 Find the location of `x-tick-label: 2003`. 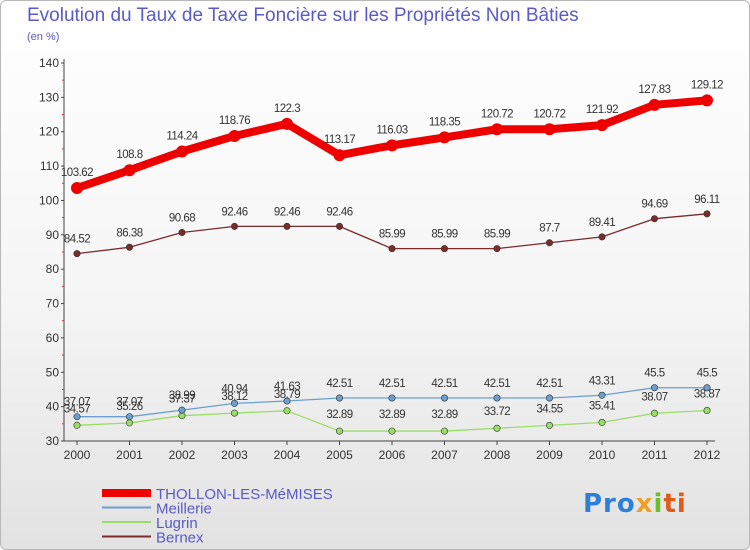

x-tick-label: 2003 is located at coordinates (234, 455).